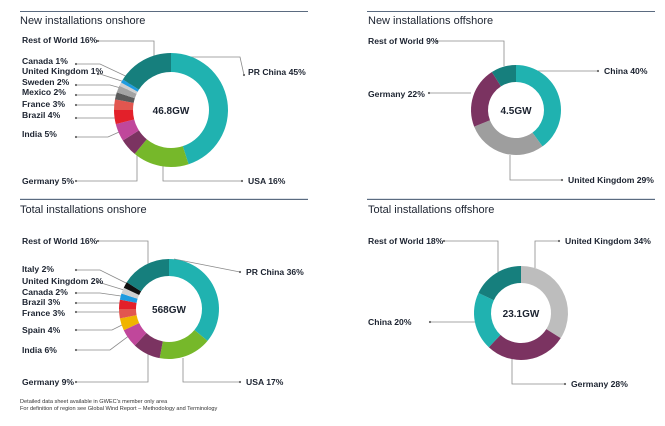 The image size is (665, 426). I want to click on slice-label-united-kingdom: United Kingdom 29%, so click(611, 180).